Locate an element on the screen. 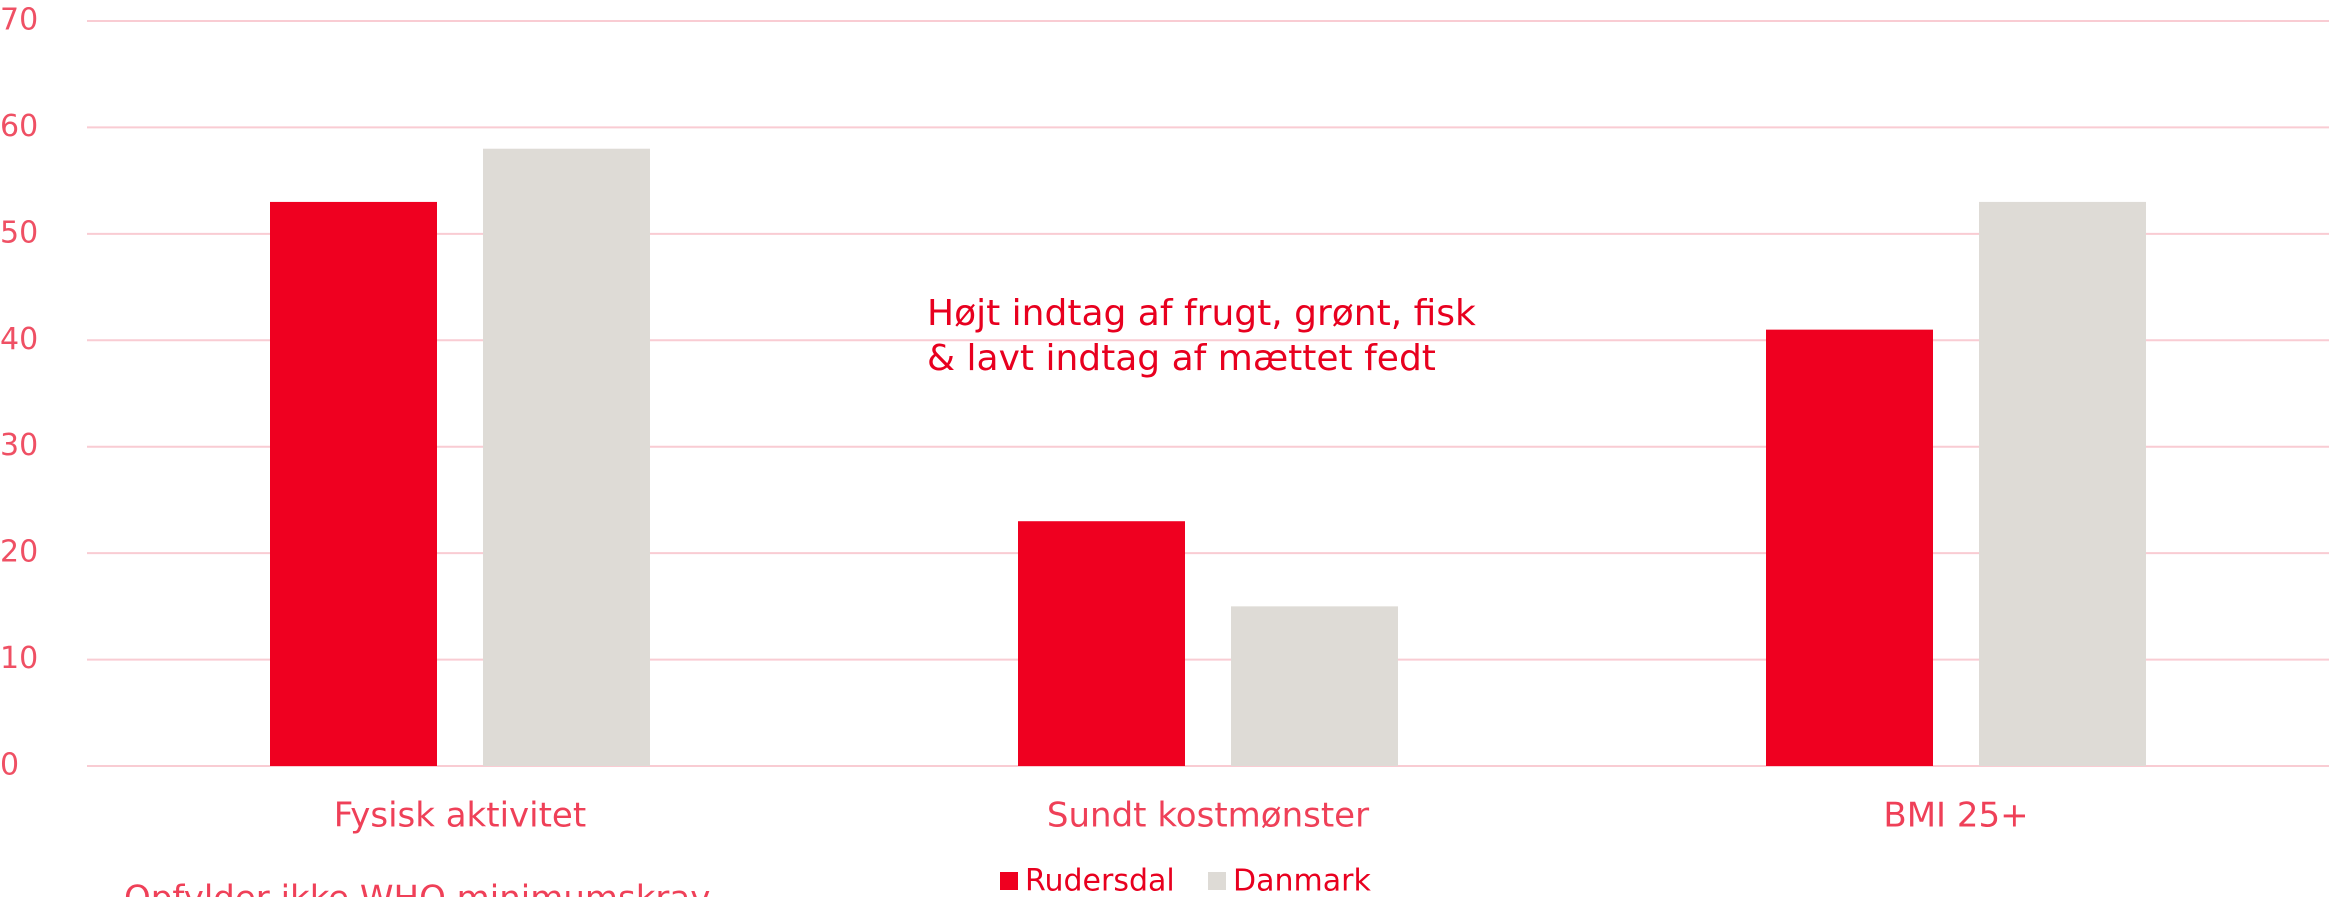 The width and height of the screenshot is (2341, 897). y-tick-label: 60 is located at coordinates (19, 126).